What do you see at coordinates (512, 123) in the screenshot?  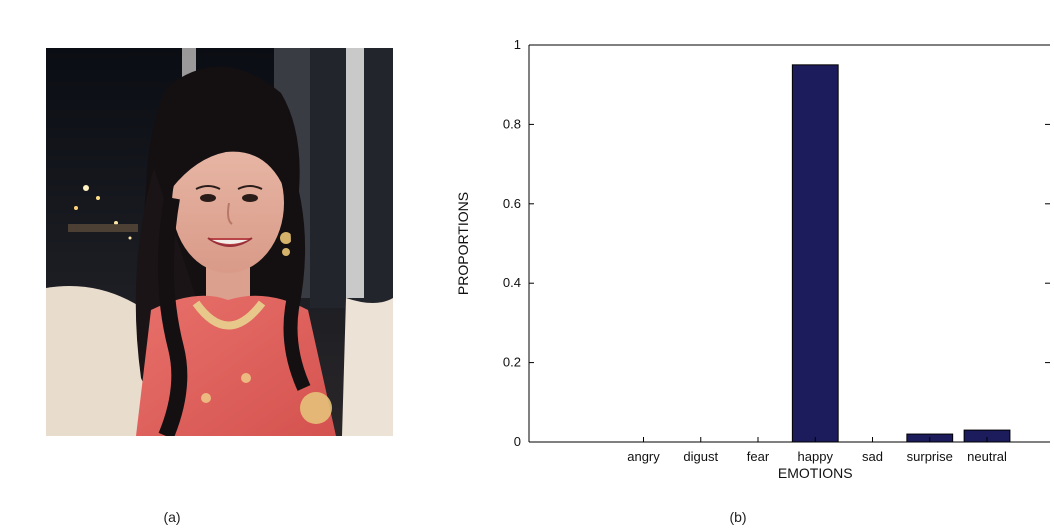 I see `y-tick-label: 0.8` at bounding box center [512, 123].